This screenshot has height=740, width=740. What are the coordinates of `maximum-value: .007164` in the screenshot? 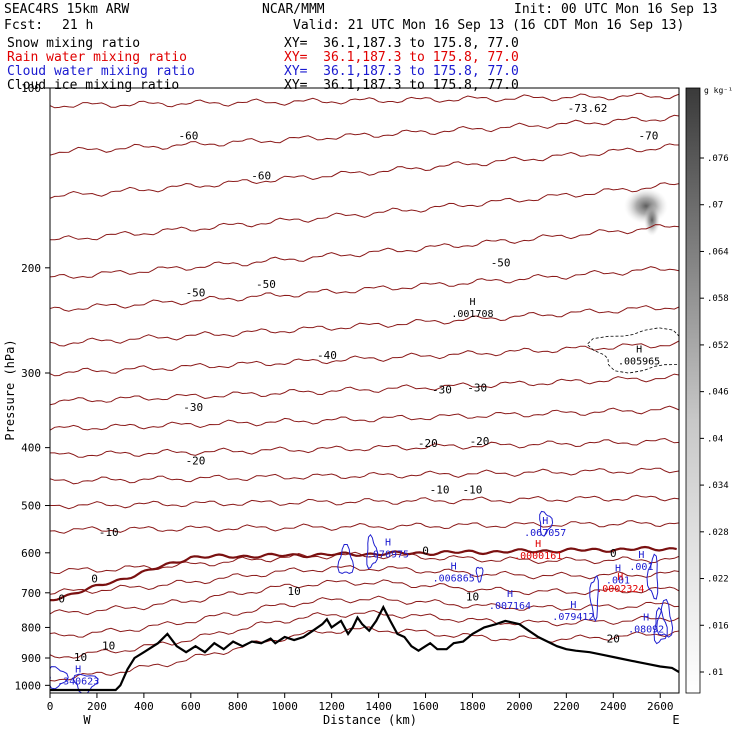 It's located at (510, 606).